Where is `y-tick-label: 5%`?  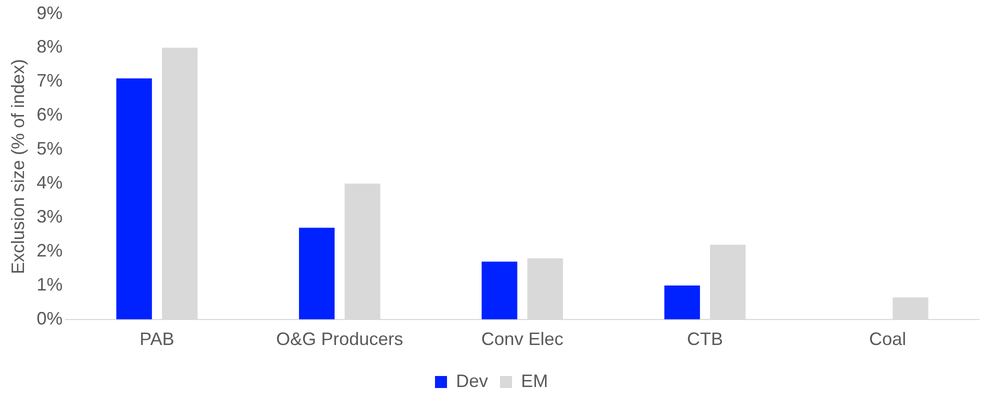 y-tick-label: 5% is located at coordinates (49, 148).